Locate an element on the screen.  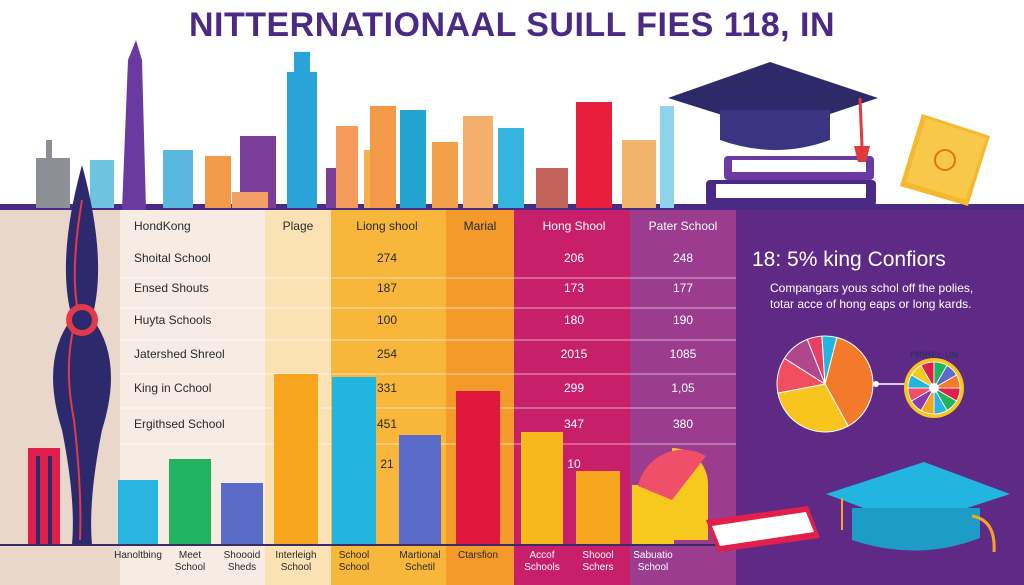
wheel-label: PRIBEL UN is located at coordinates (934, 355).